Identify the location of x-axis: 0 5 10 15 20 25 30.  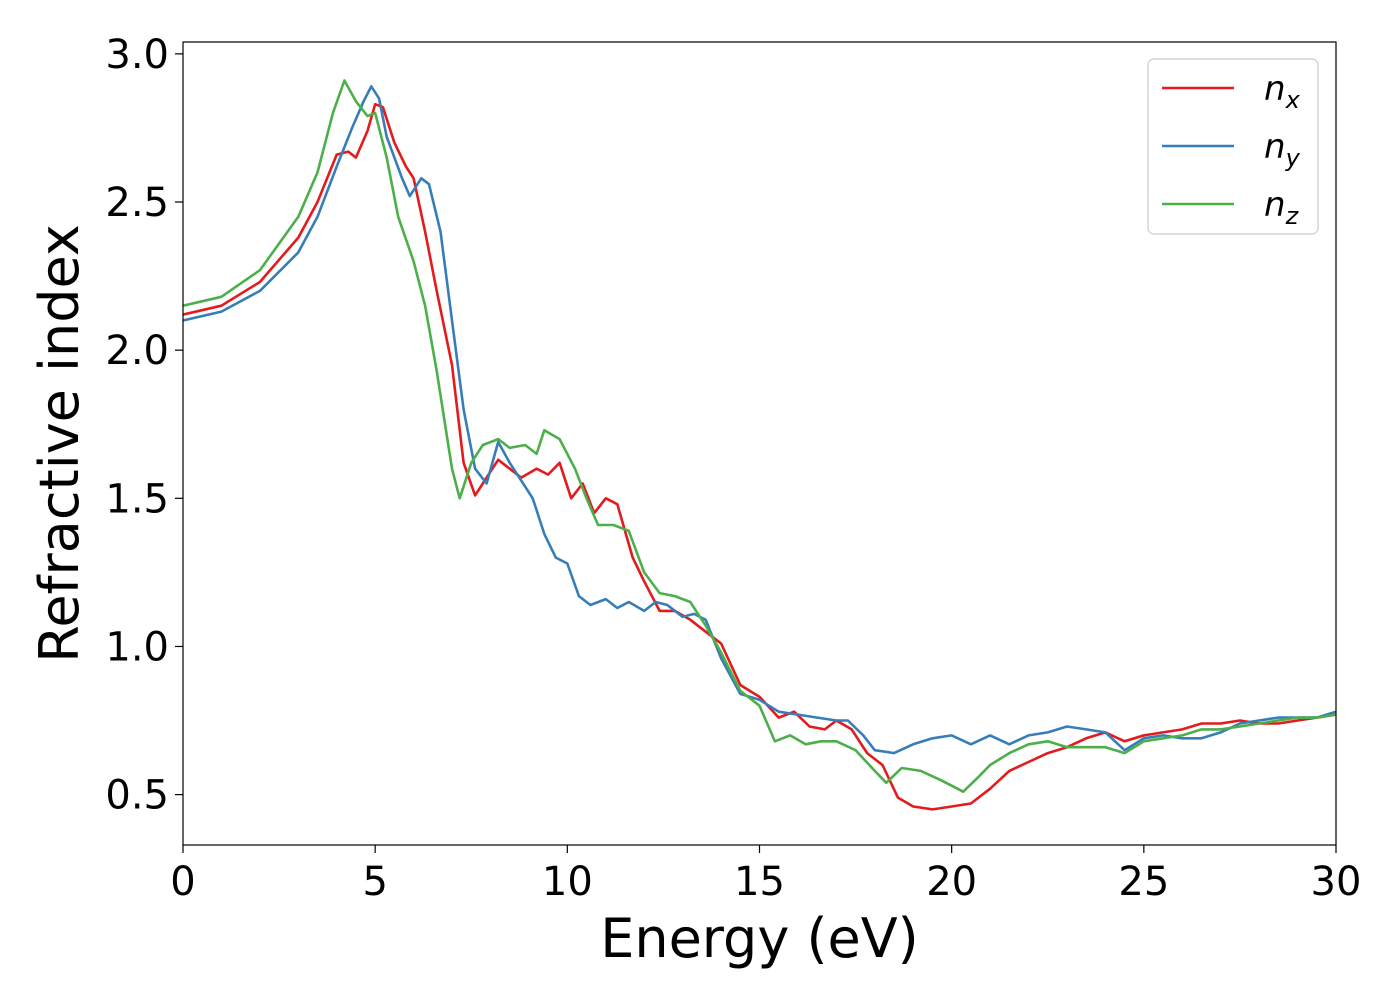
(765, 875).